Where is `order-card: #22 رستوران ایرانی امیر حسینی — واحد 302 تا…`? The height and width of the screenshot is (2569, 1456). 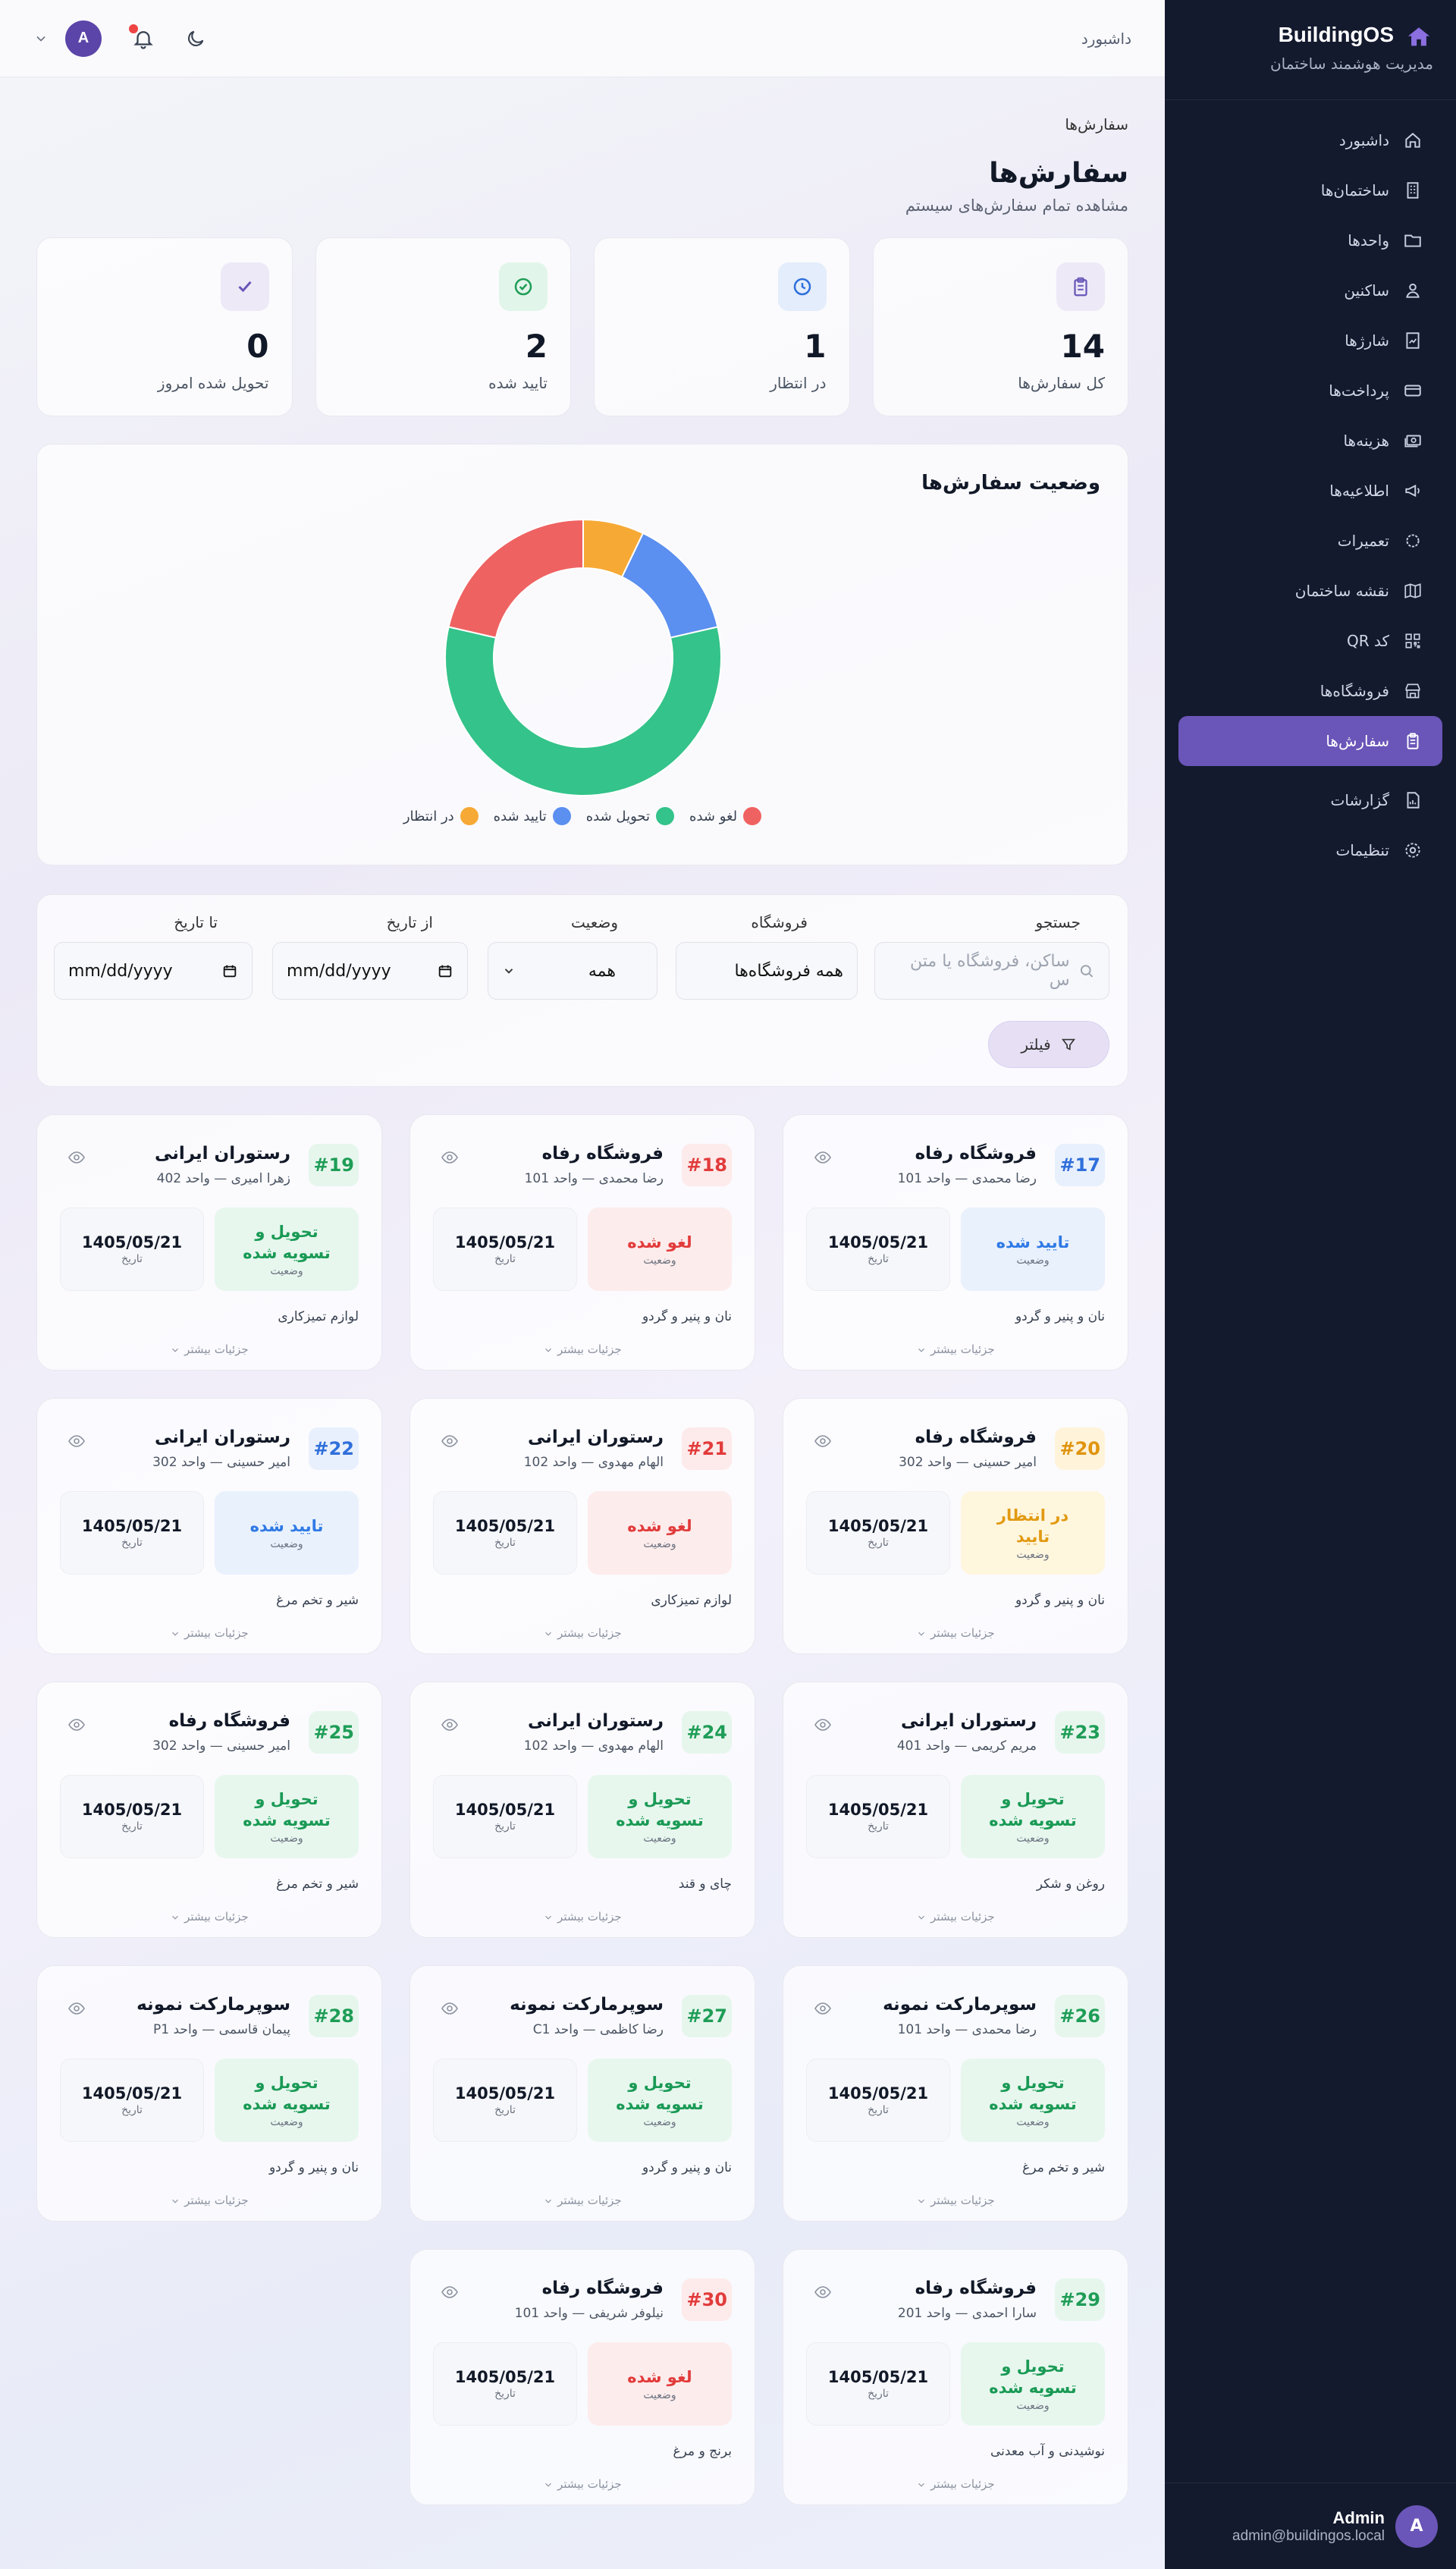 order-card: #22 رستوران ایرانی امیر حسینی — واحد 302 تا… is located at coordinates (209, 1526).